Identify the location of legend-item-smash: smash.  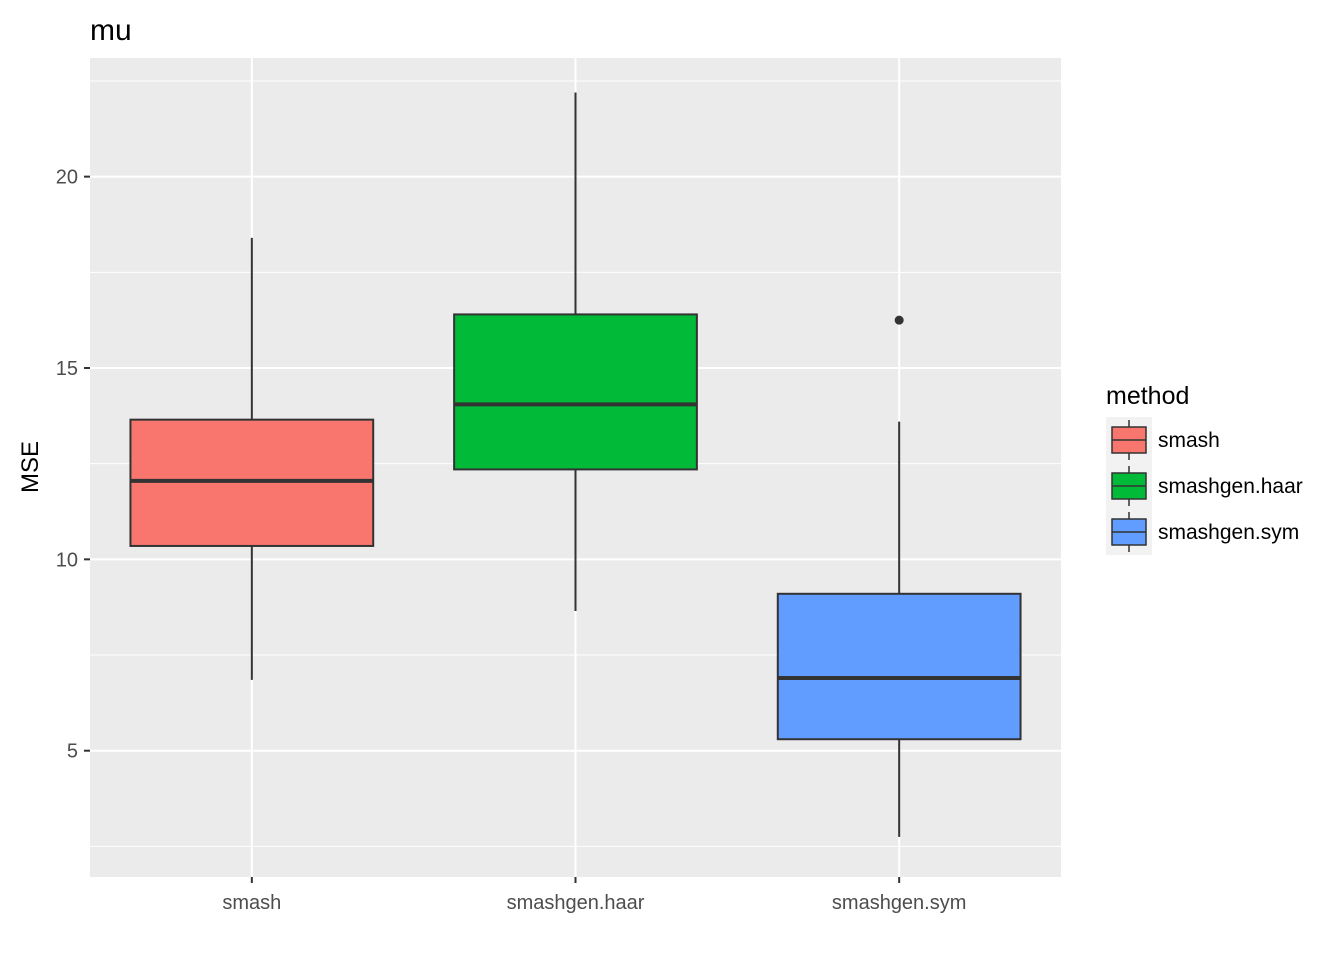
(1163, 440).